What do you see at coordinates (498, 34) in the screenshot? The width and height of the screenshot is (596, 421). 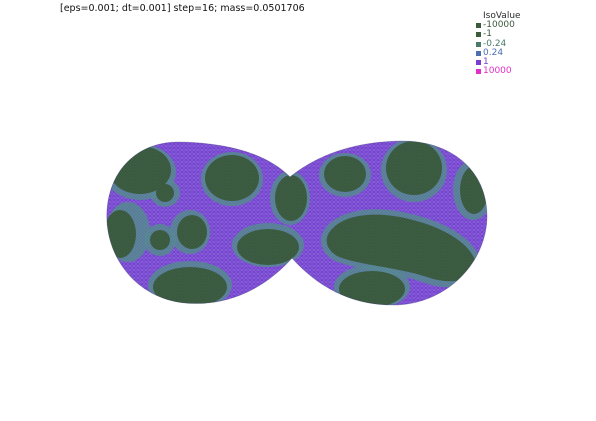 I see `legend-entry: -1` at bounding box center [498, 34].